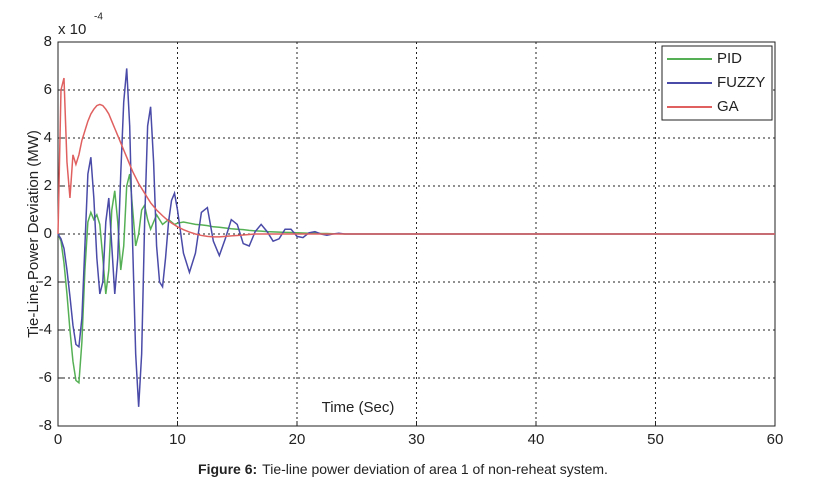  Describe the element at coordinates (655, 439) in the screenshot. I see `x-tick-label: 50` at that location.